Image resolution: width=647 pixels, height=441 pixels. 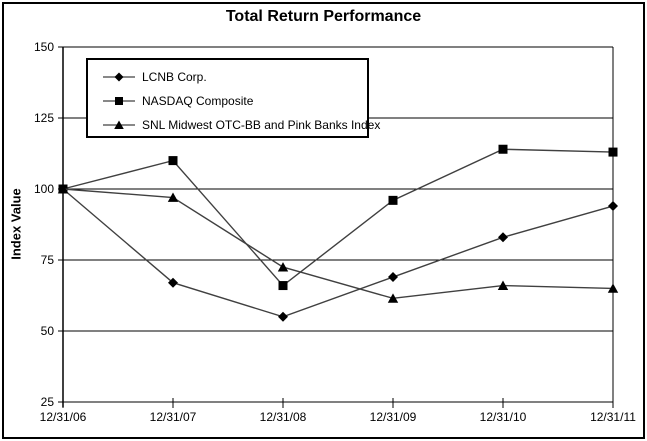 I want to click on y-tick-label: 50, so click(x=48, y=331).